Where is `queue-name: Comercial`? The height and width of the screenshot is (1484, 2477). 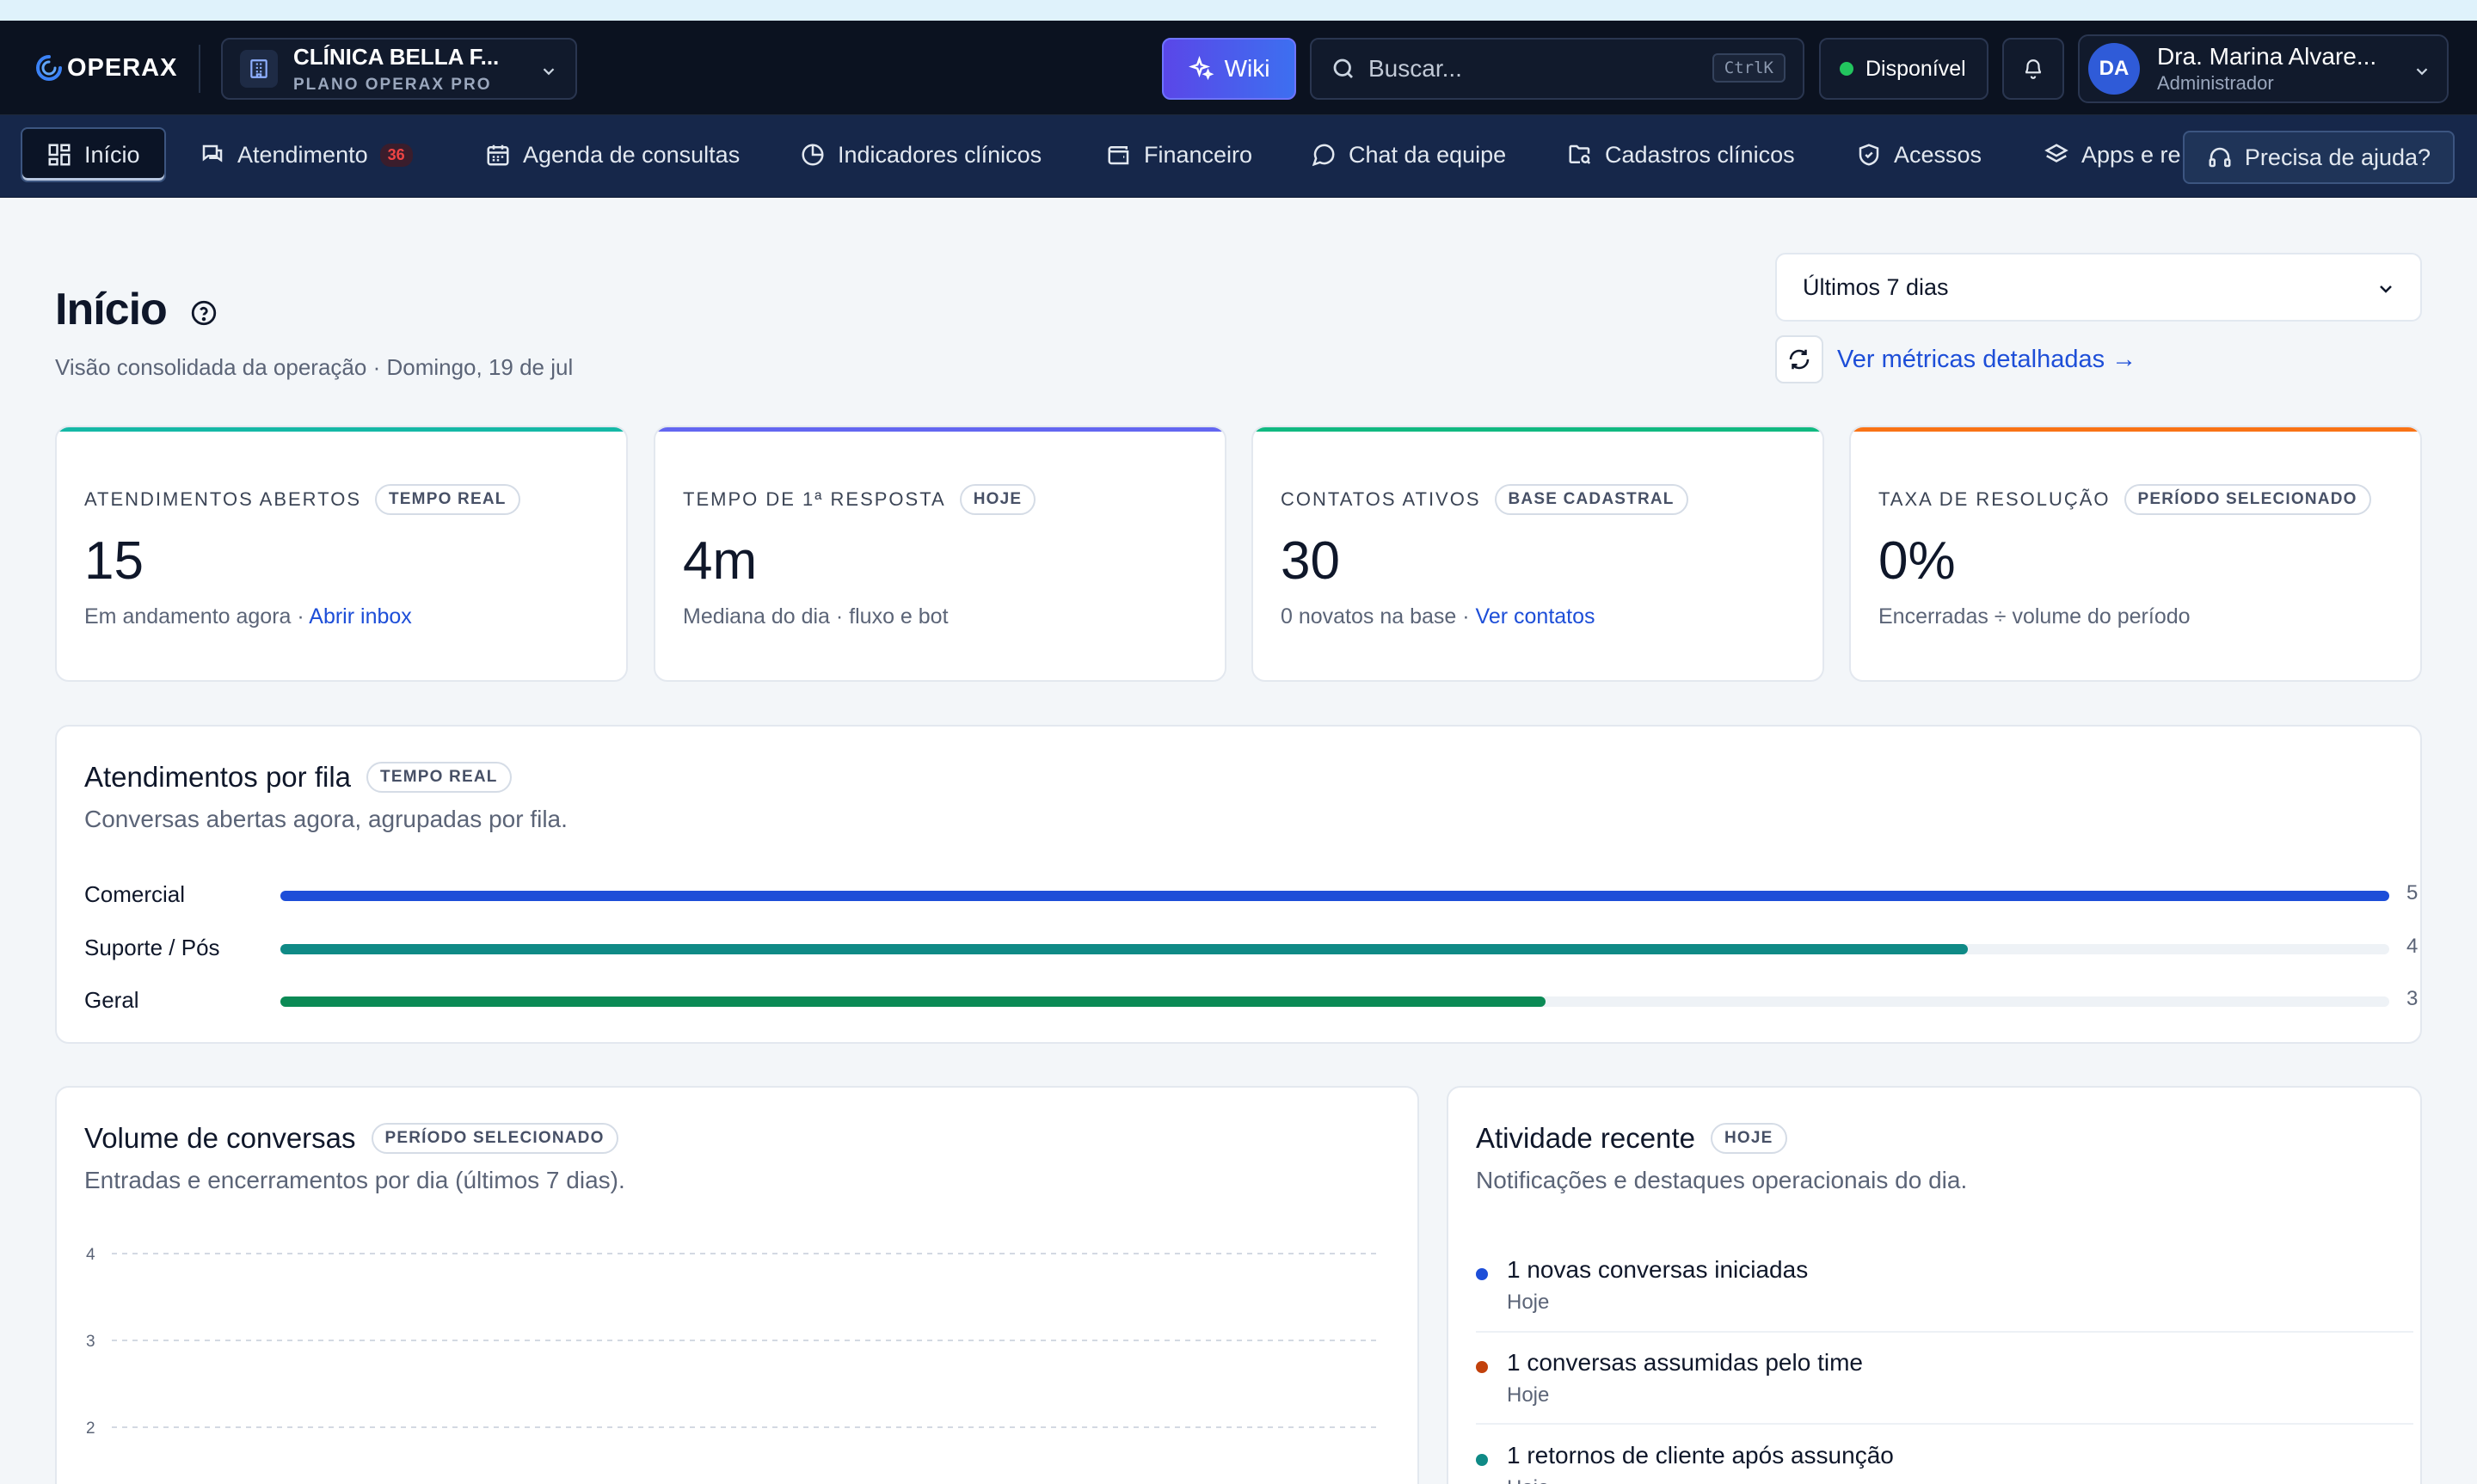
queue-name: Comercial is located at coordinates (135, 894).